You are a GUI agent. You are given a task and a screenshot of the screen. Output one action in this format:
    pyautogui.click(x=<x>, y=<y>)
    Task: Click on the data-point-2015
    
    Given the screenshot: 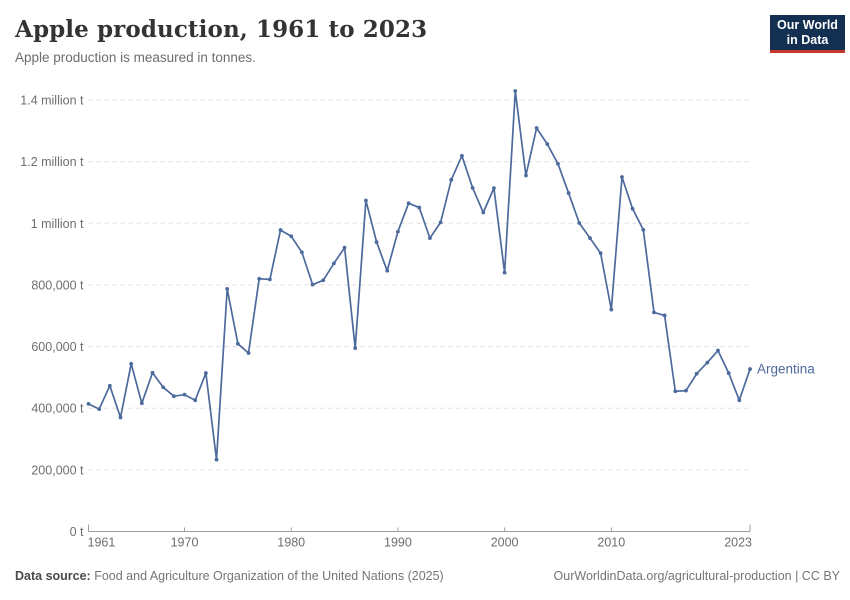 What is the action you would take?
    pyautogui.click(x=664, y=315)
    